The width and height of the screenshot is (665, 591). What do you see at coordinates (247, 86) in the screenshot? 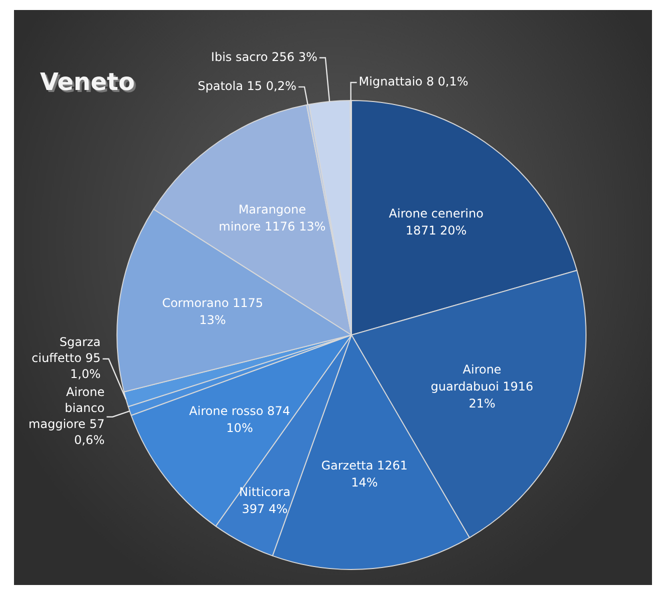
I see `slice-label: Spatola 15 0,2%` at bounding box center [247, 86].